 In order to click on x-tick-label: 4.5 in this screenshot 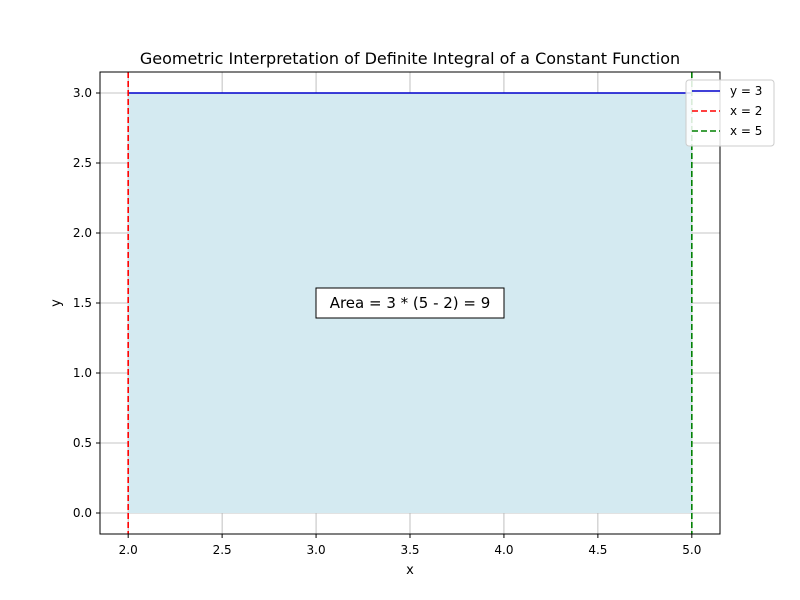, I will do `click(597, 550)`.